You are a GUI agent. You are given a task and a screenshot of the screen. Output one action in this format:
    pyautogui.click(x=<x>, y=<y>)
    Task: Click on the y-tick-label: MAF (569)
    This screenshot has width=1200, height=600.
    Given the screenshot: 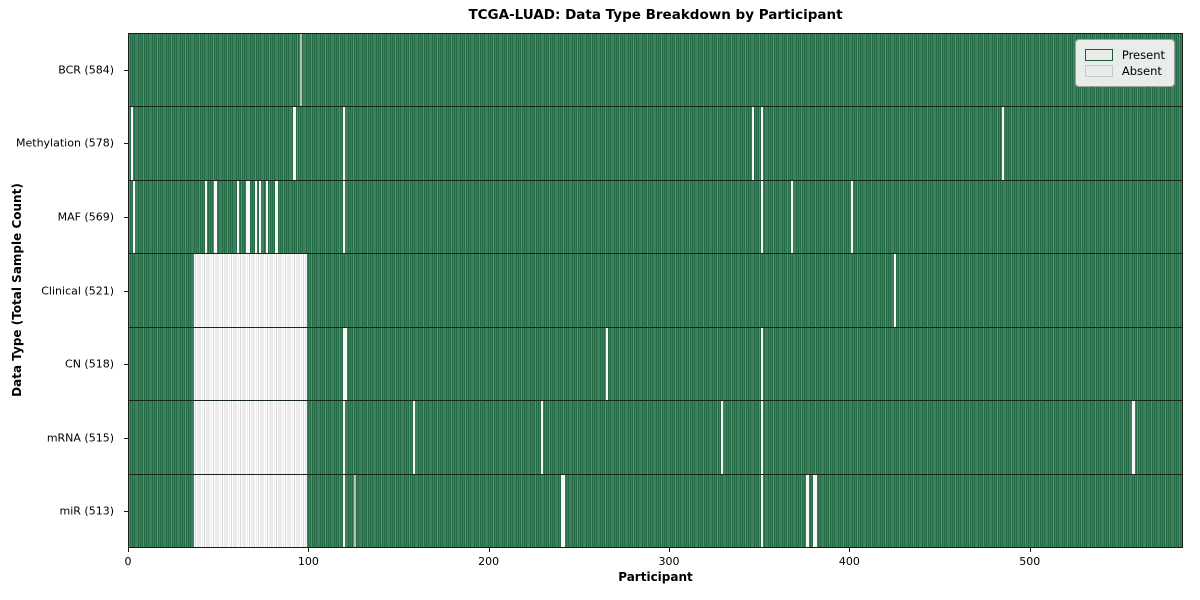 What is the action you would take?
    pyautogui.click(x=85, y=217)
    